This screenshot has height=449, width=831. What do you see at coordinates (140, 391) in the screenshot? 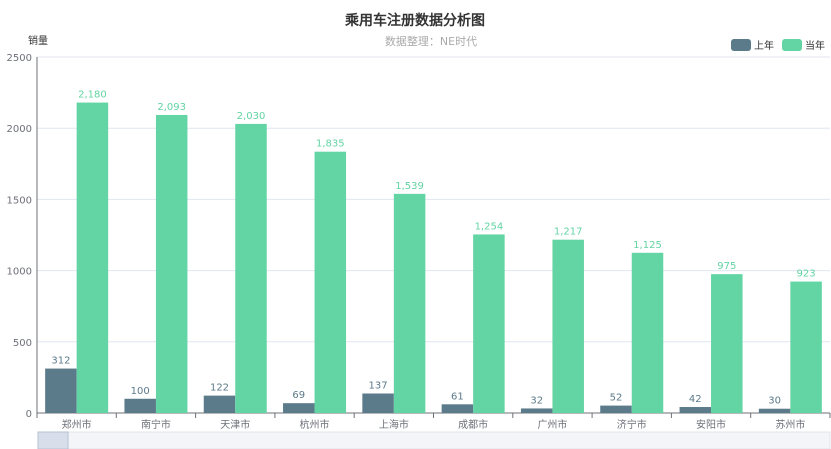
I see `data-label: 100` at bounding box center [140, 391].